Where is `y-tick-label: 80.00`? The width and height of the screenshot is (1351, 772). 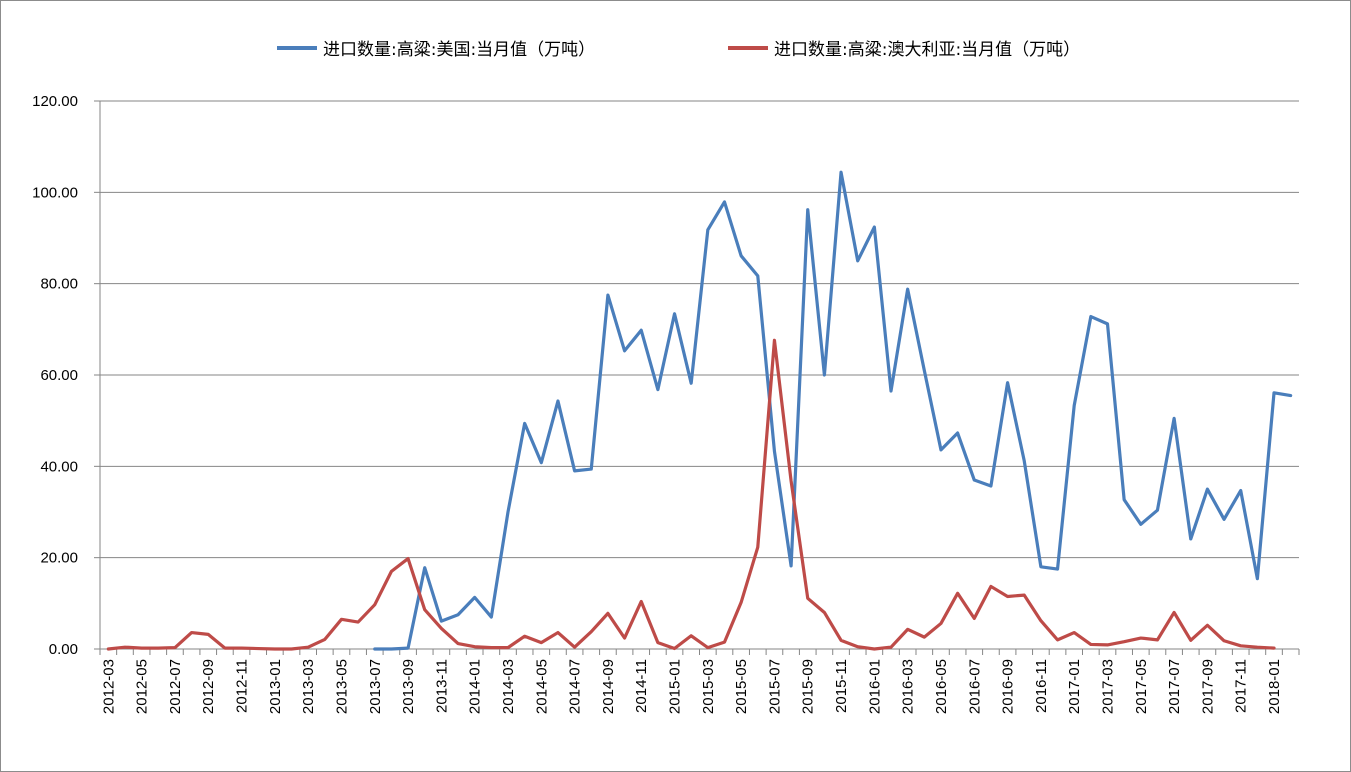 y-tick-label: 80.00 is located at coordinates (59, 284).